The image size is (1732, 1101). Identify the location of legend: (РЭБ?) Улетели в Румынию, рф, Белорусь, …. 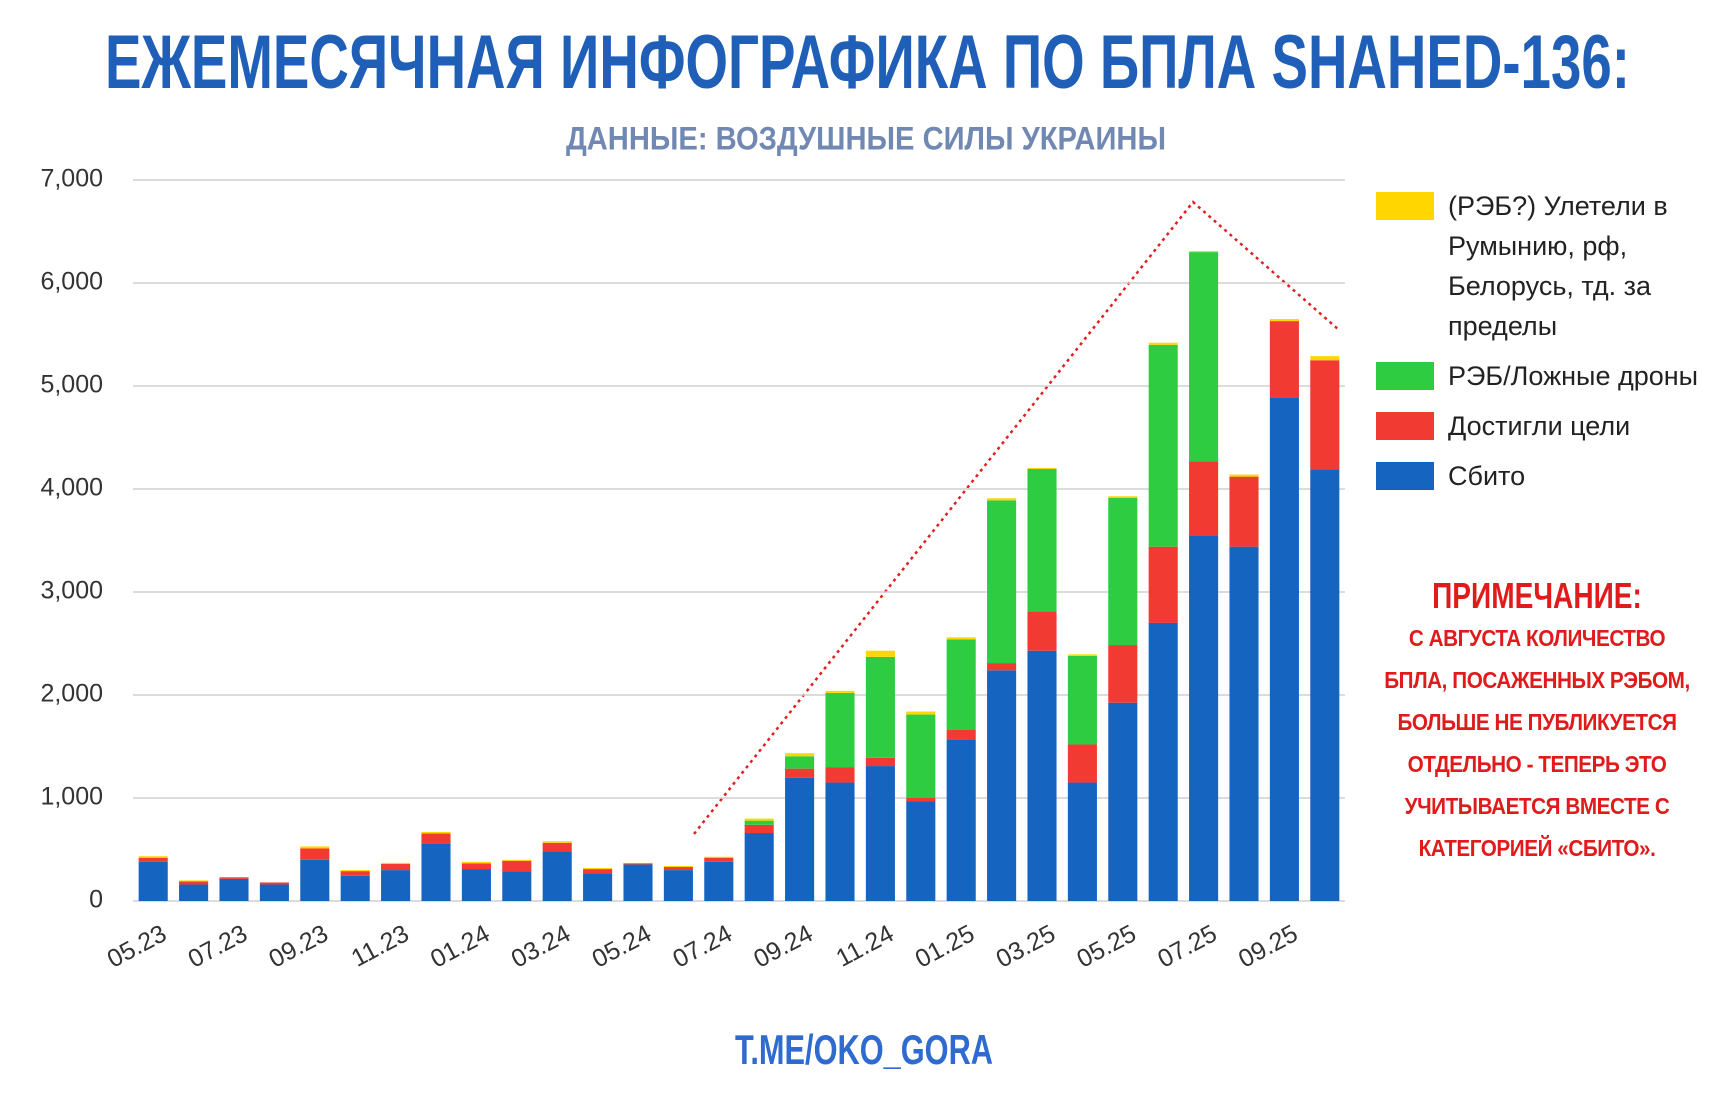
(1541, 346).